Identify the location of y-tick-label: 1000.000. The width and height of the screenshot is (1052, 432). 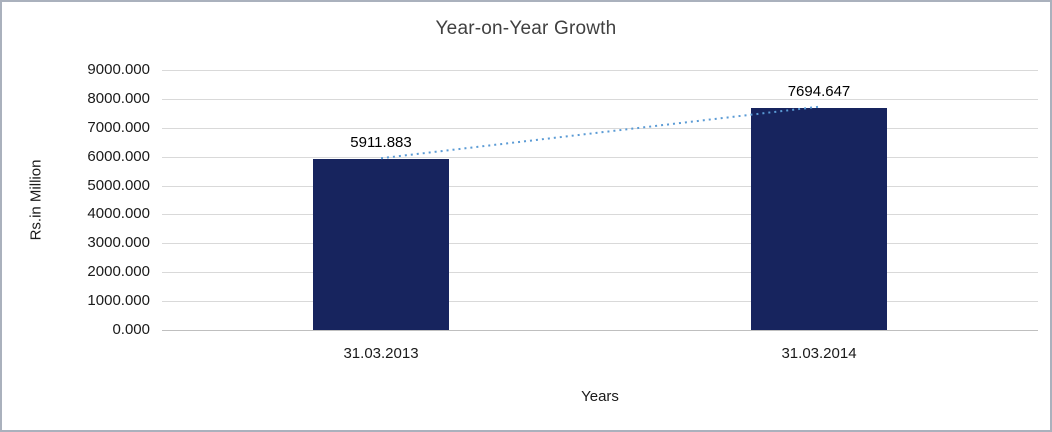
(118, 301).